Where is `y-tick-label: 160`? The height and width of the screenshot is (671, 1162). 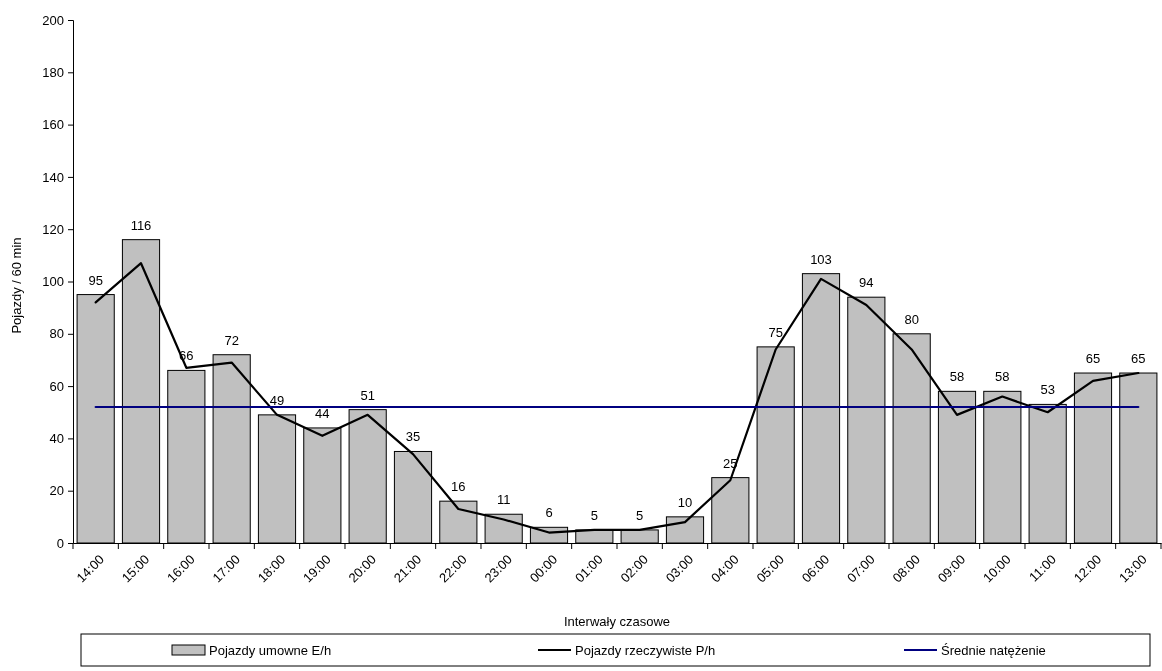 y-tick-label: 160 is located at coordinates (53, 125).